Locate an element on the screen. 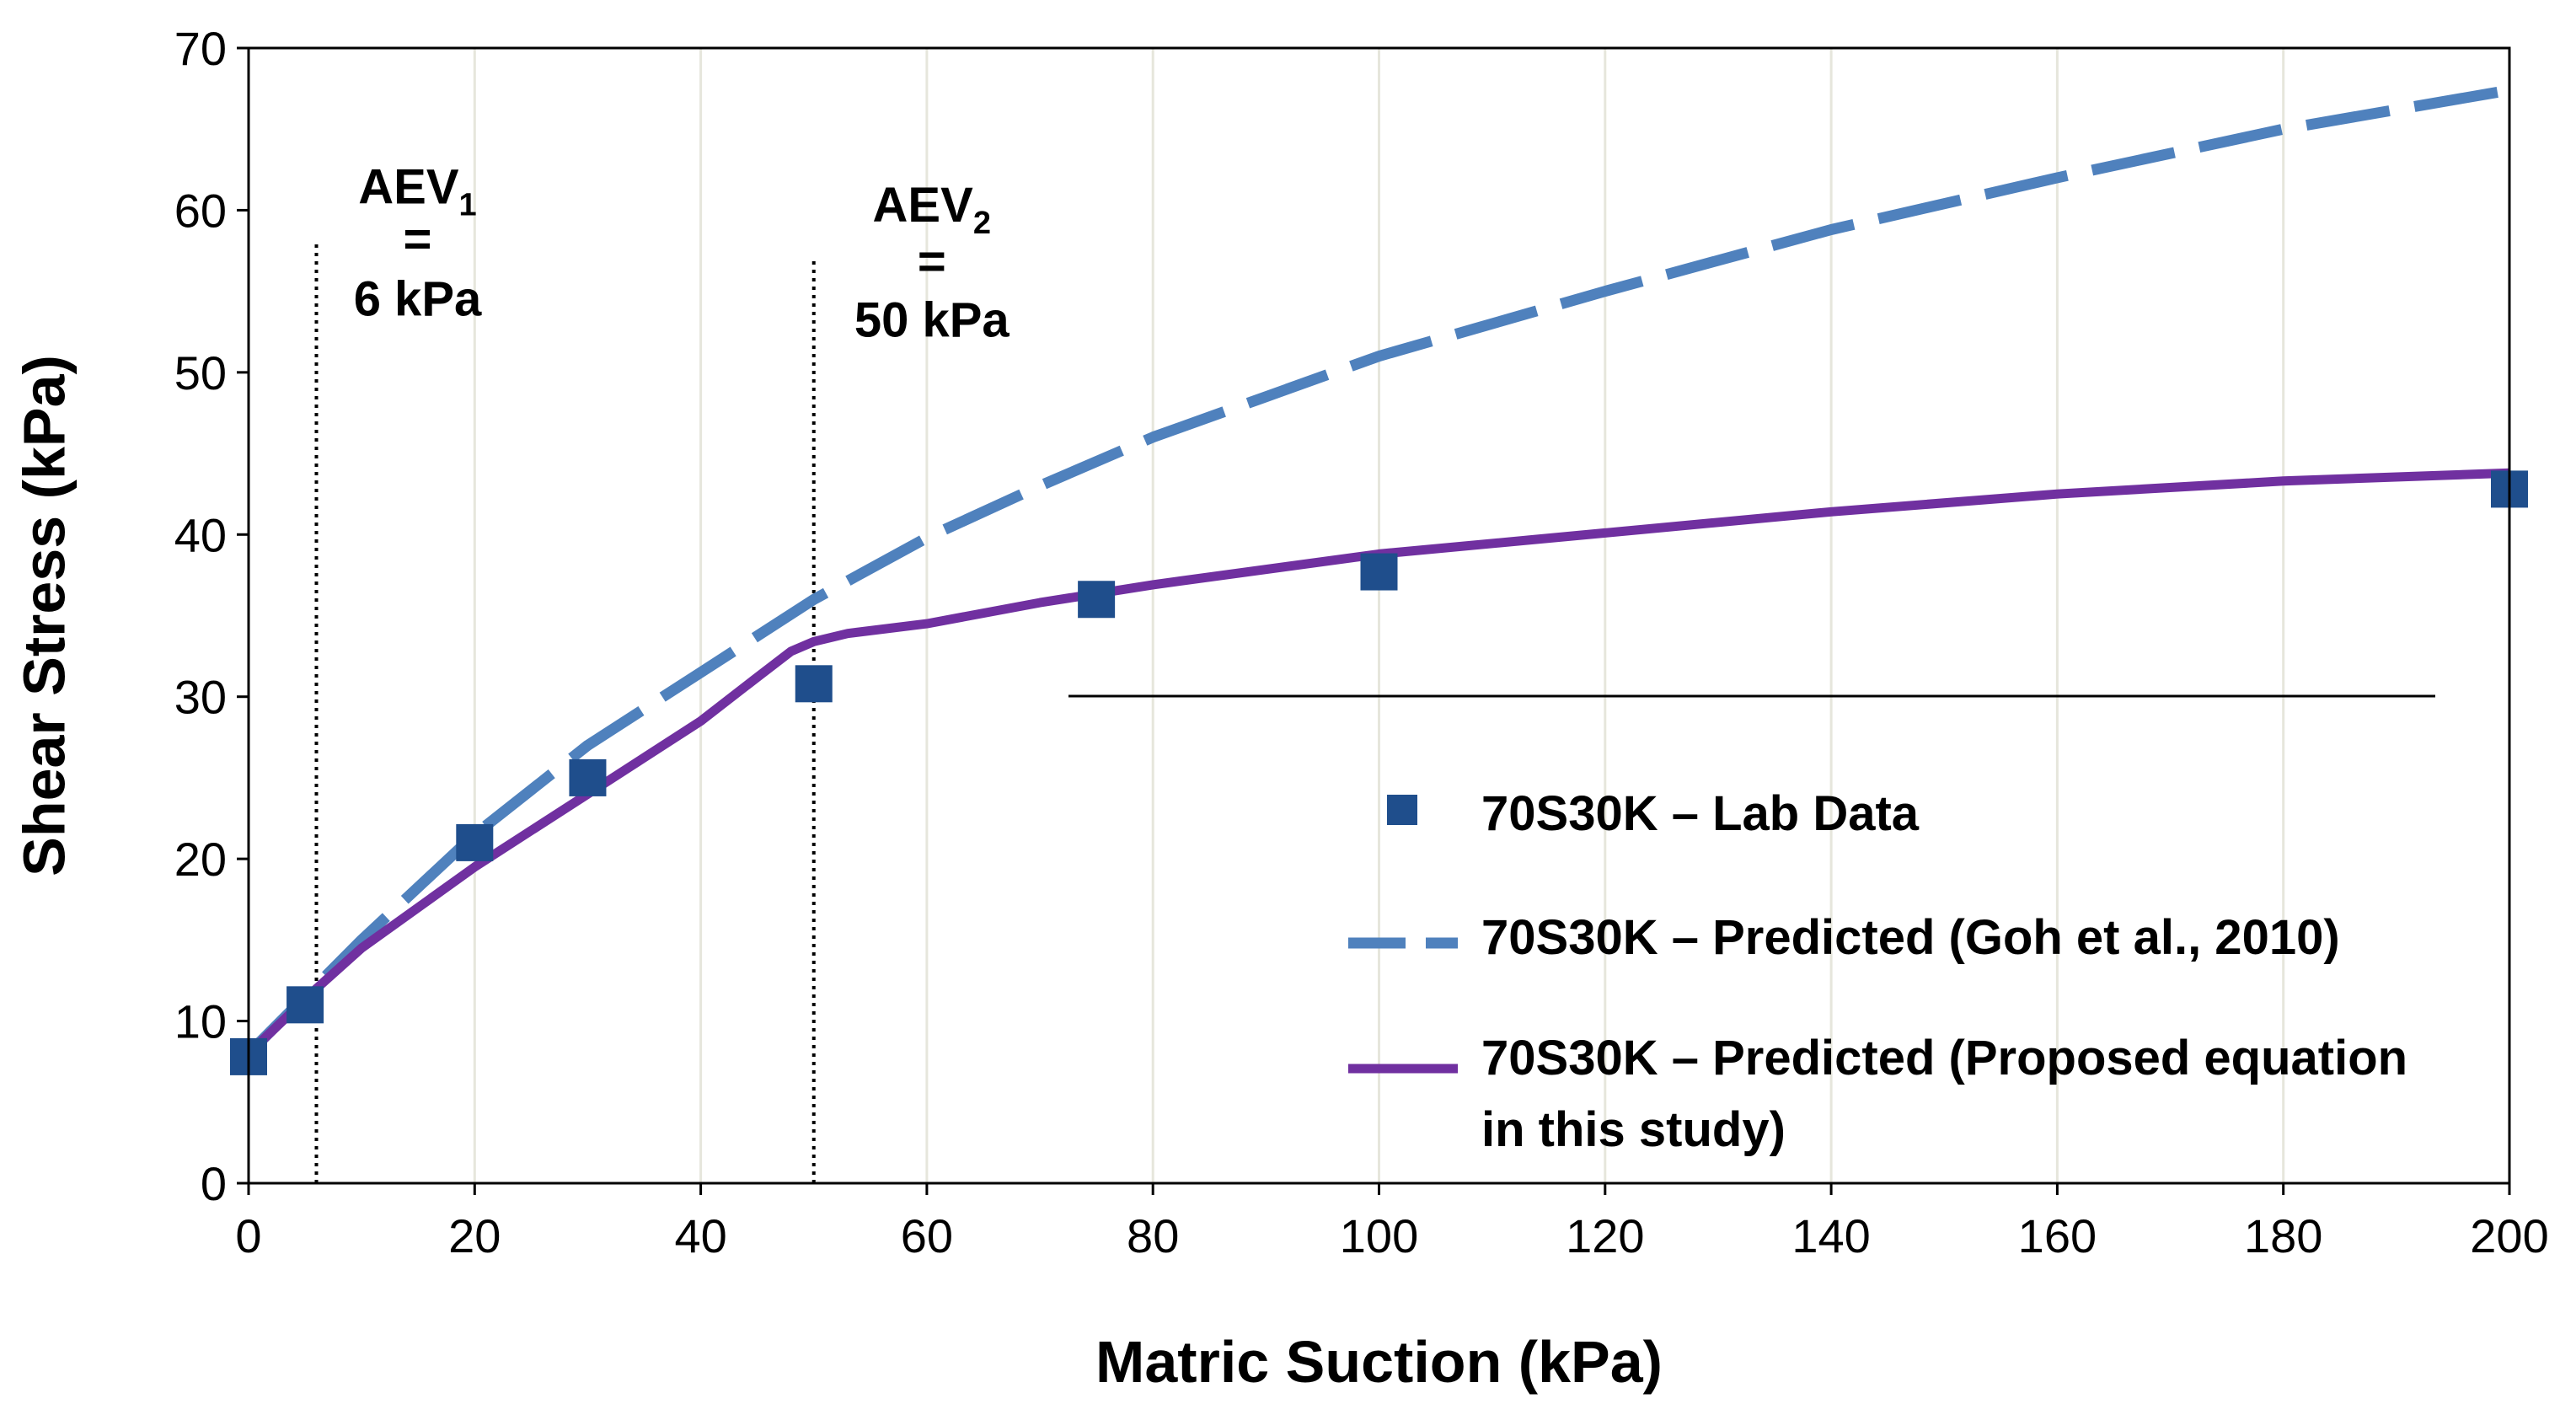 The image size is (2576, 1404). x-tick-label-140: 140 is located at coordinates (1830, 1235).